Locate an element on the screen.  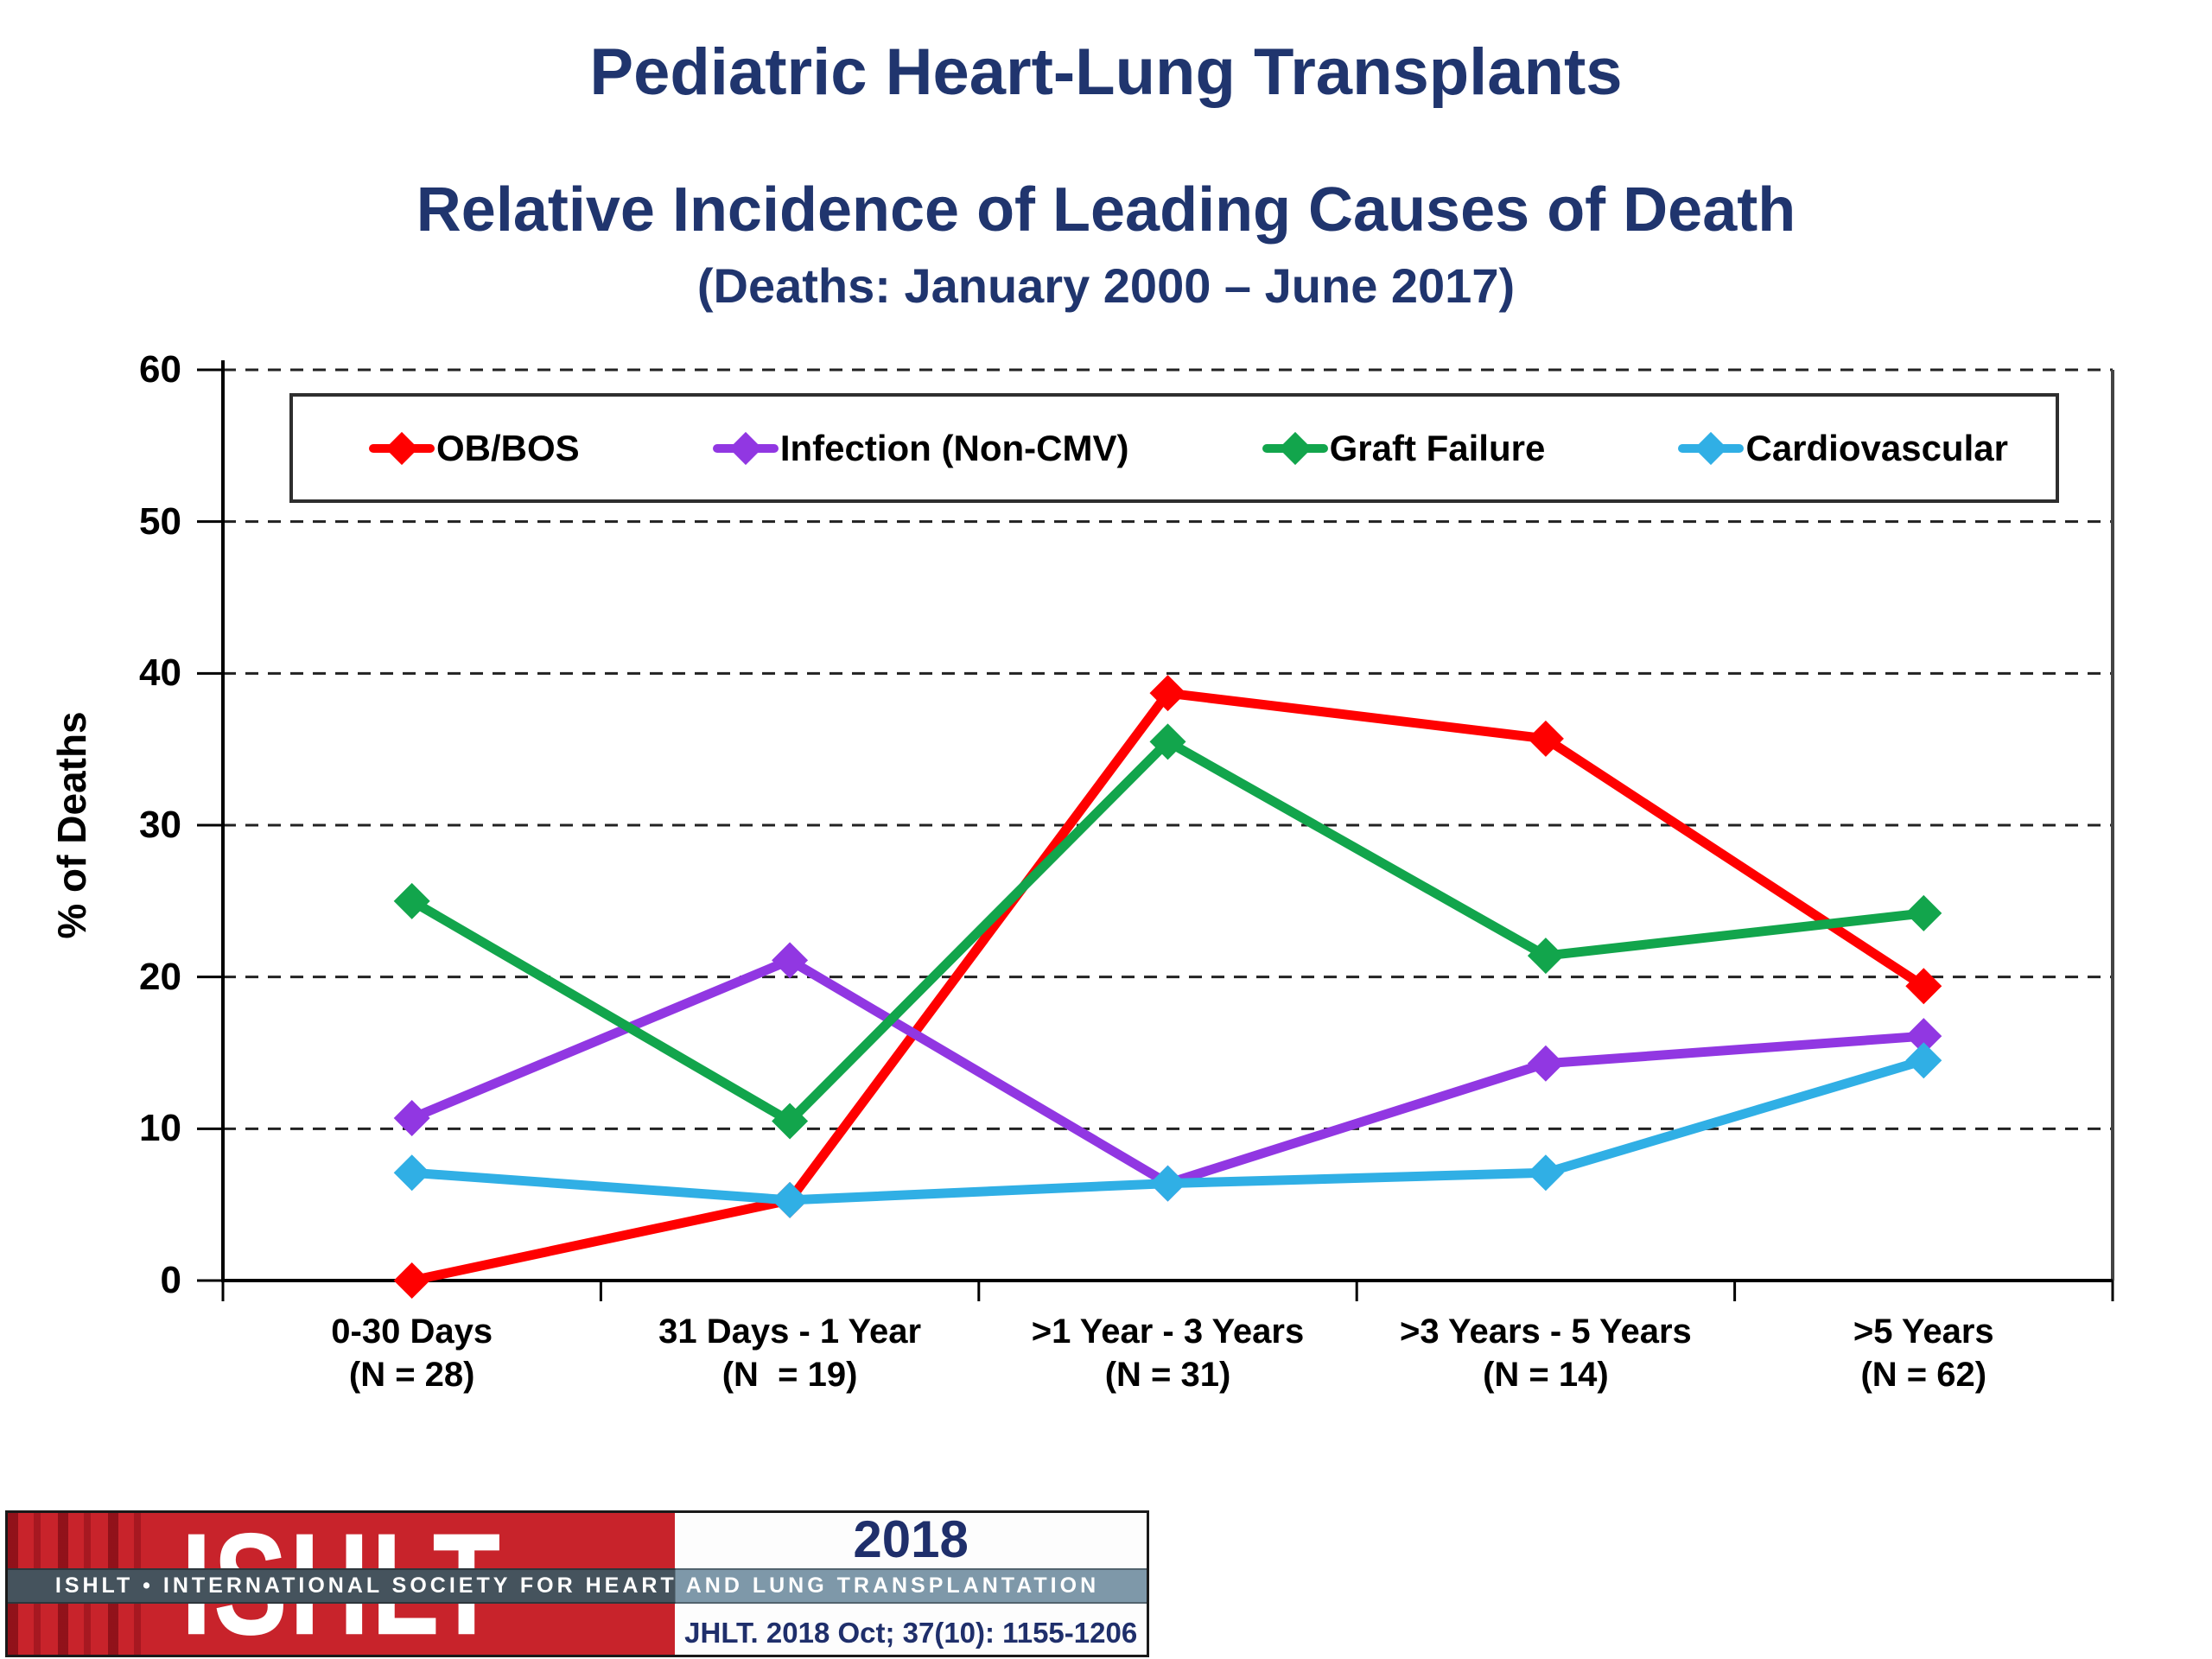
x-category-label: 0-30 Days (N = 28) is located at coordinates (412, 1353).